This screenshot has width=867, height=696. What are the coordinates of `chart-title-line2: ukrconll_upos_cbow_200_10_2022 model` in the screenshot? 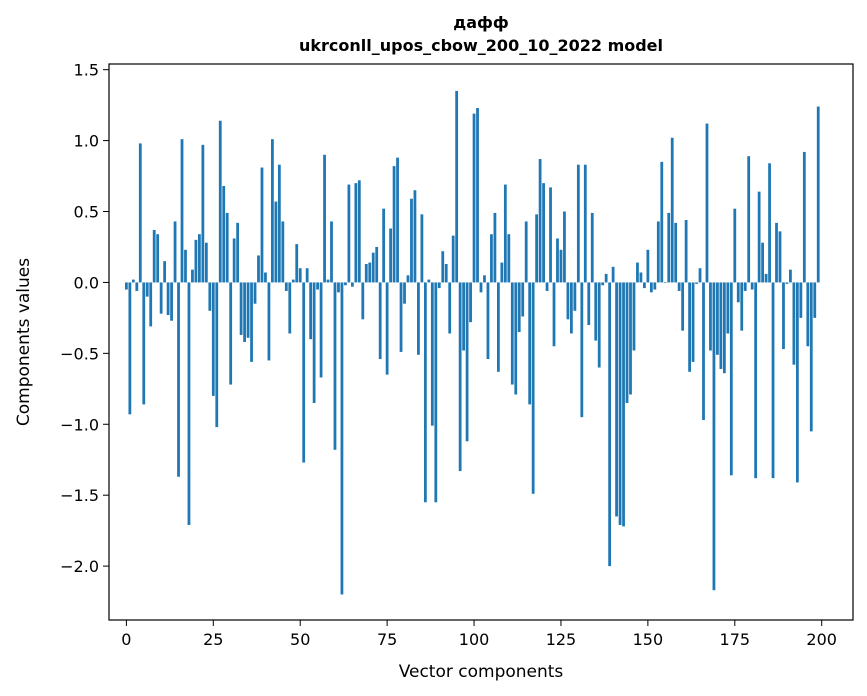 It's located at (481, 45).